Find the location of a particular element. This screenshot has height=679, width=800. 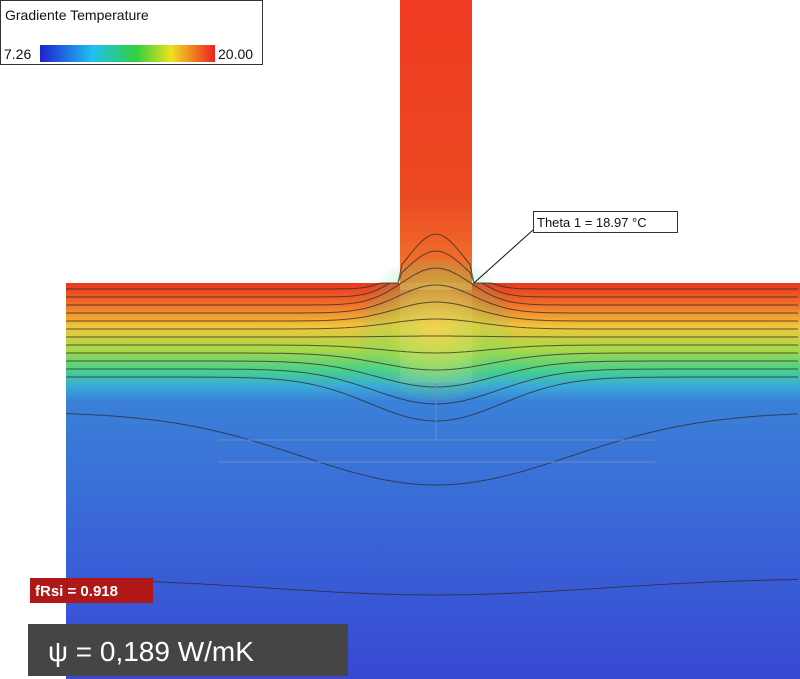

psi-box is located at coordinates (188, 650).